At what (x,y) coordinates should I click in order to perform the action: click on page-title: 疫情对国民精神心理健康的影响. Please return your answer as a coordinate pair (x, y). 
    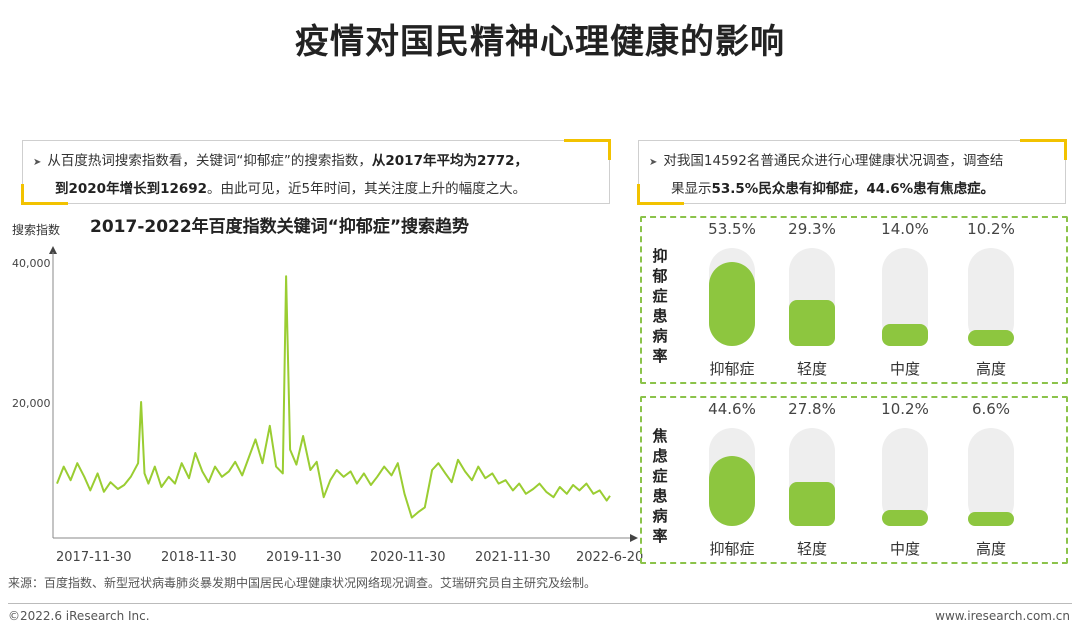
    Looking at the image, I should click on (540, 42).